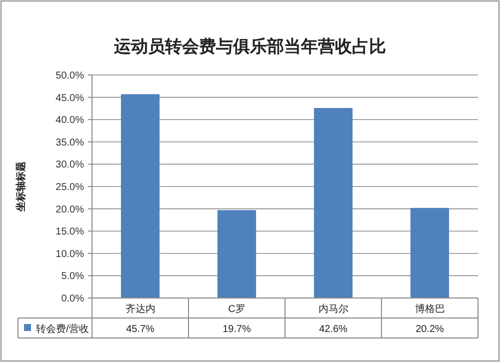 The width and height of the screenshot is (500, 362). Describe the element at coordinates (21, 187) in the screenshot. I see `y-axis-title: 坐标轴标题` at that location.